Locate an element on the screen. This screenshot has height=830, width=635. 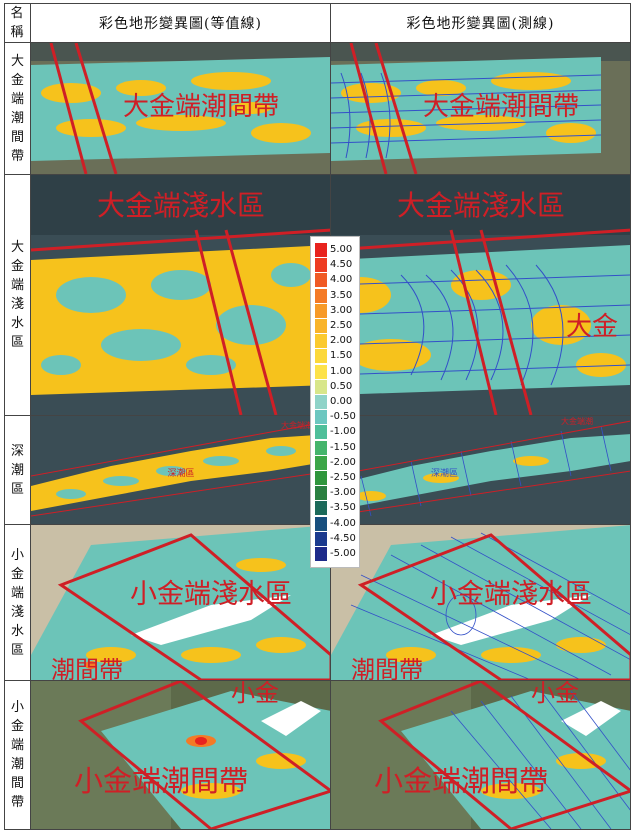
contour-map-image: 深潮區 大金端潮 is located at coordinates (180, 470).